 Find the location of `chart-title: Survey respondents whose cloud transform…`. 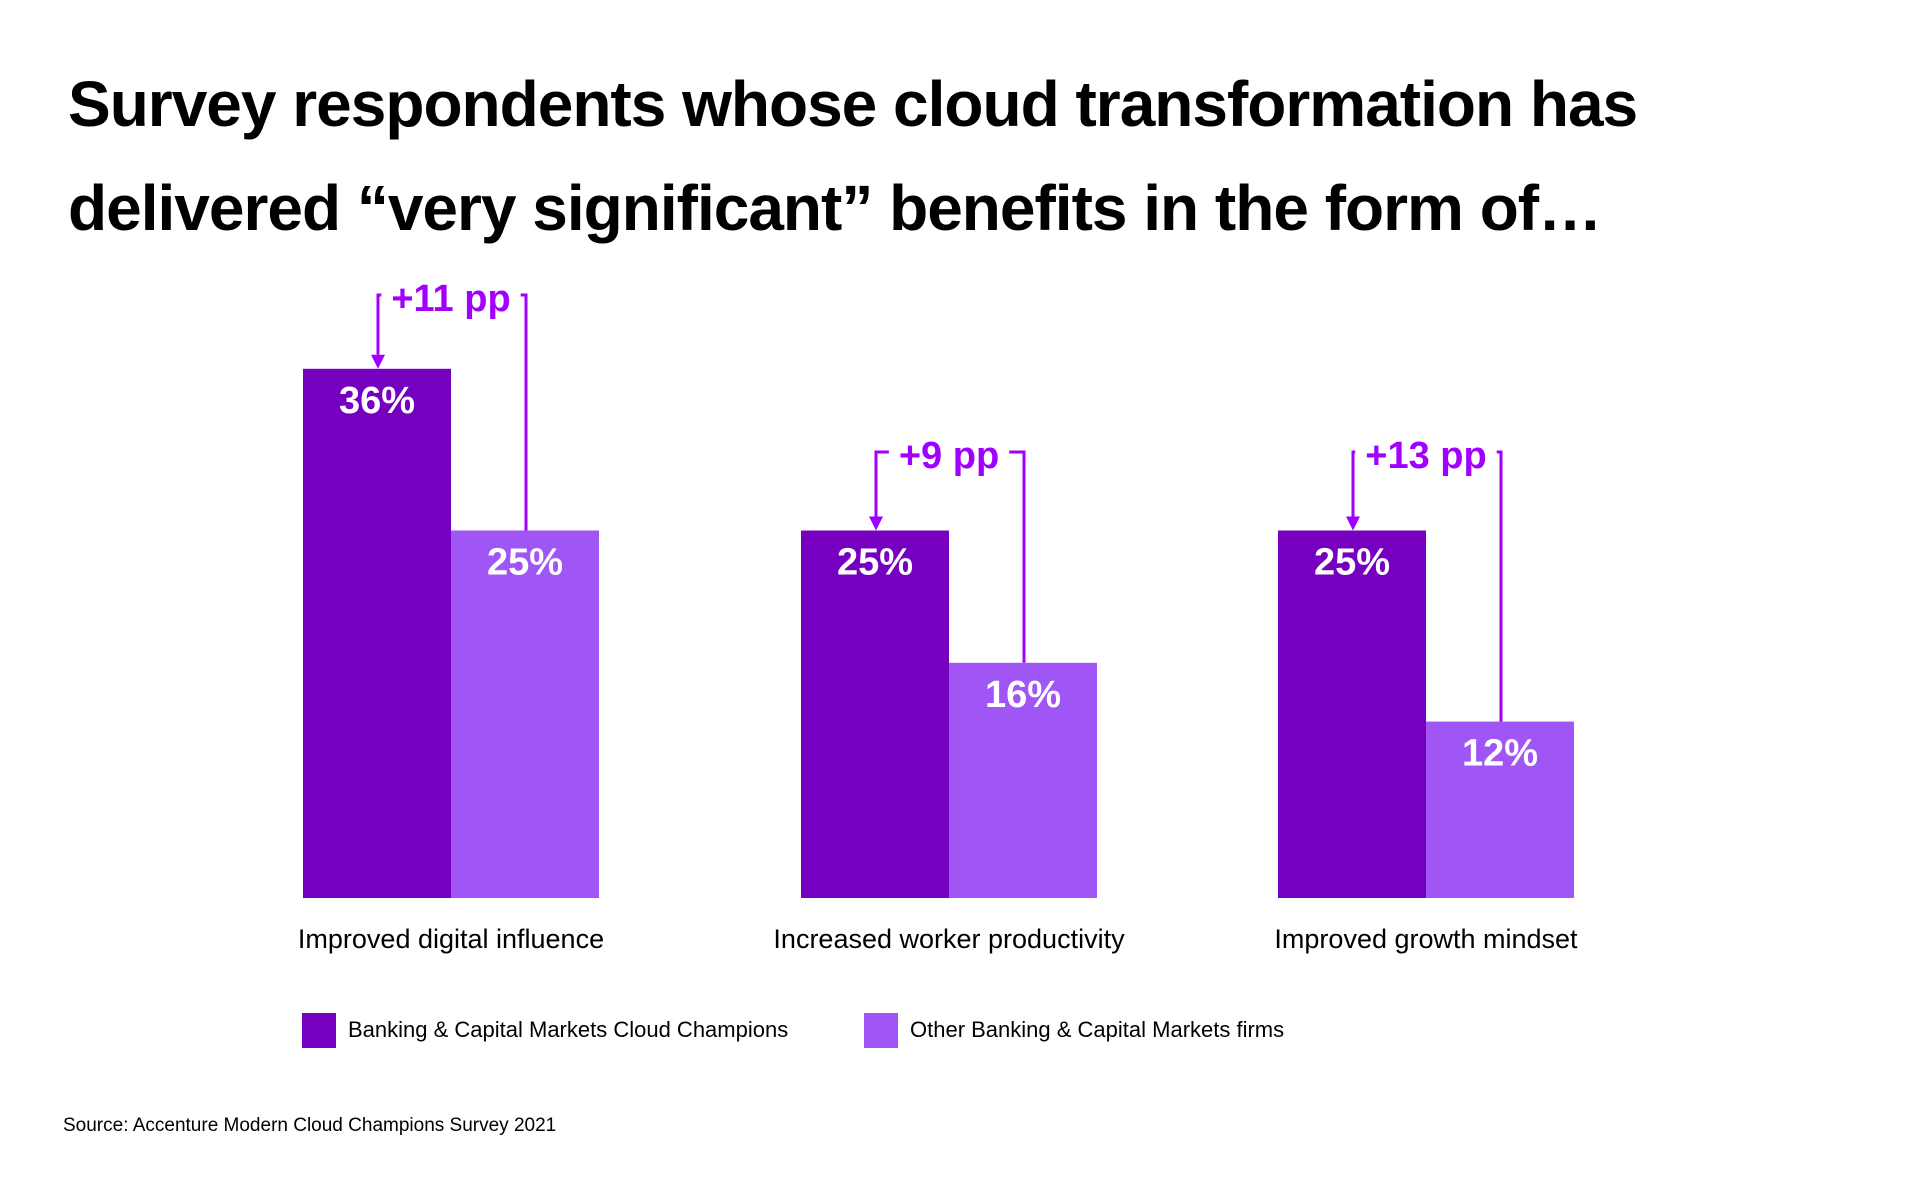

chart-title: Survey respondents whose cloud transform… is located at coordinates (853, 156).